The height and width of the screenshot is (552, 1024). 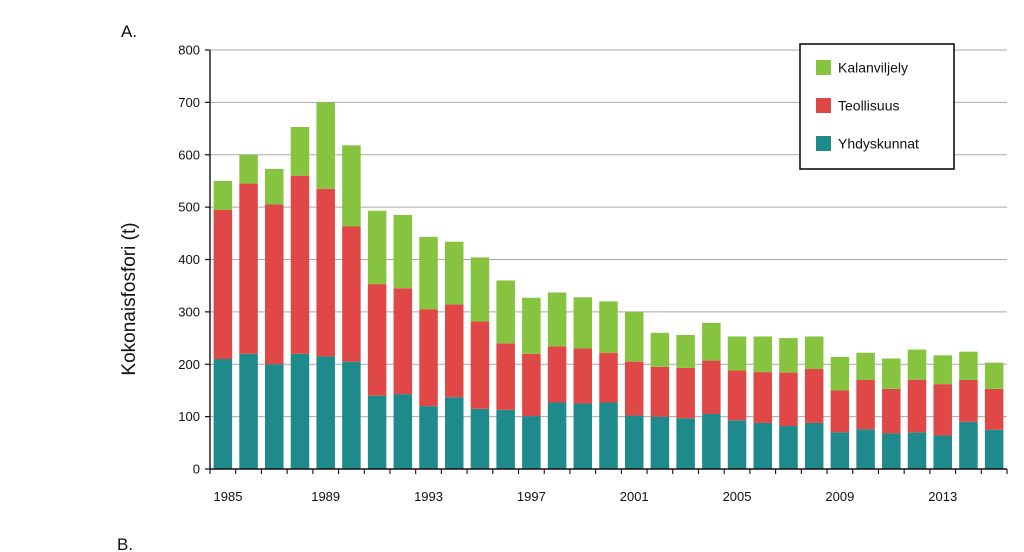 I want to click on bar-segment-kalanviljely-1995, so click(x=480, y=289).